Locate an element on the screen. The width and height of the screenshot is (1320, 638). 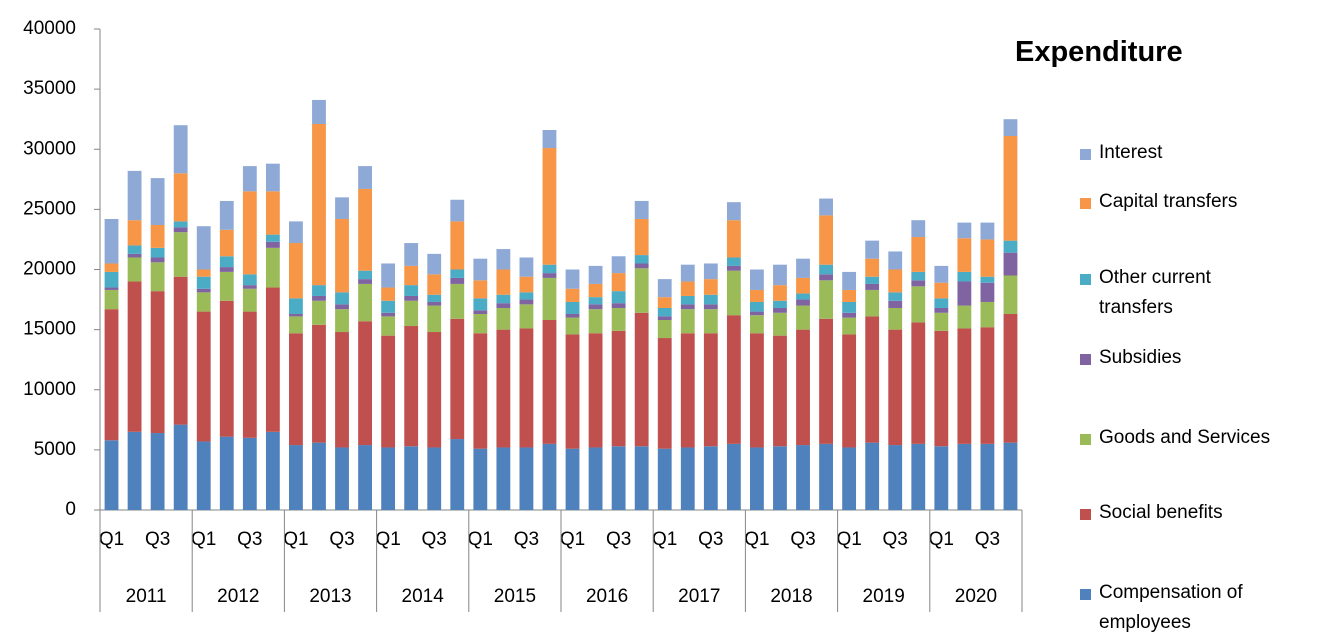
legend-label: Goods and Services is located at coordinates (1185, 437).